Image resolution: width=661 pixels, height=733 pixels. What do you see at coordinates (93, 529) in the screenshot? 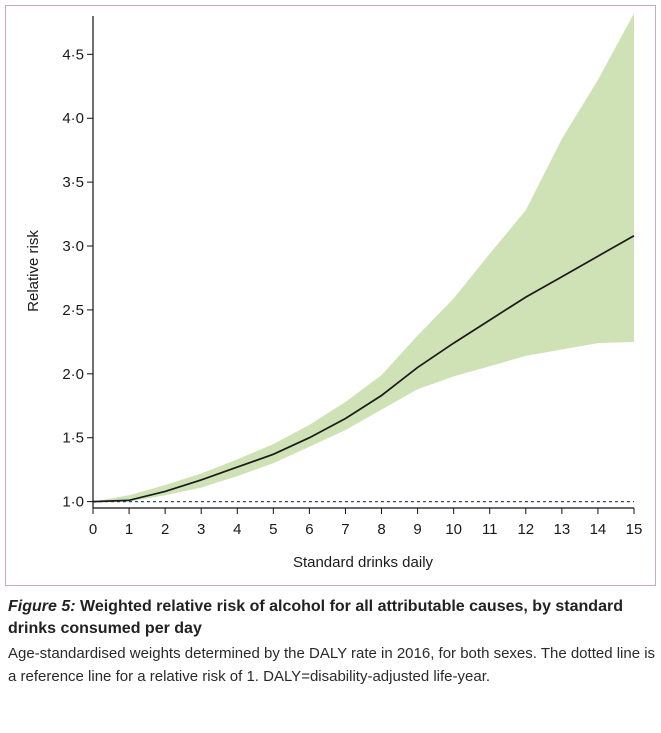
I see `x-tick-label: 0` at bounding box center [93, 529].